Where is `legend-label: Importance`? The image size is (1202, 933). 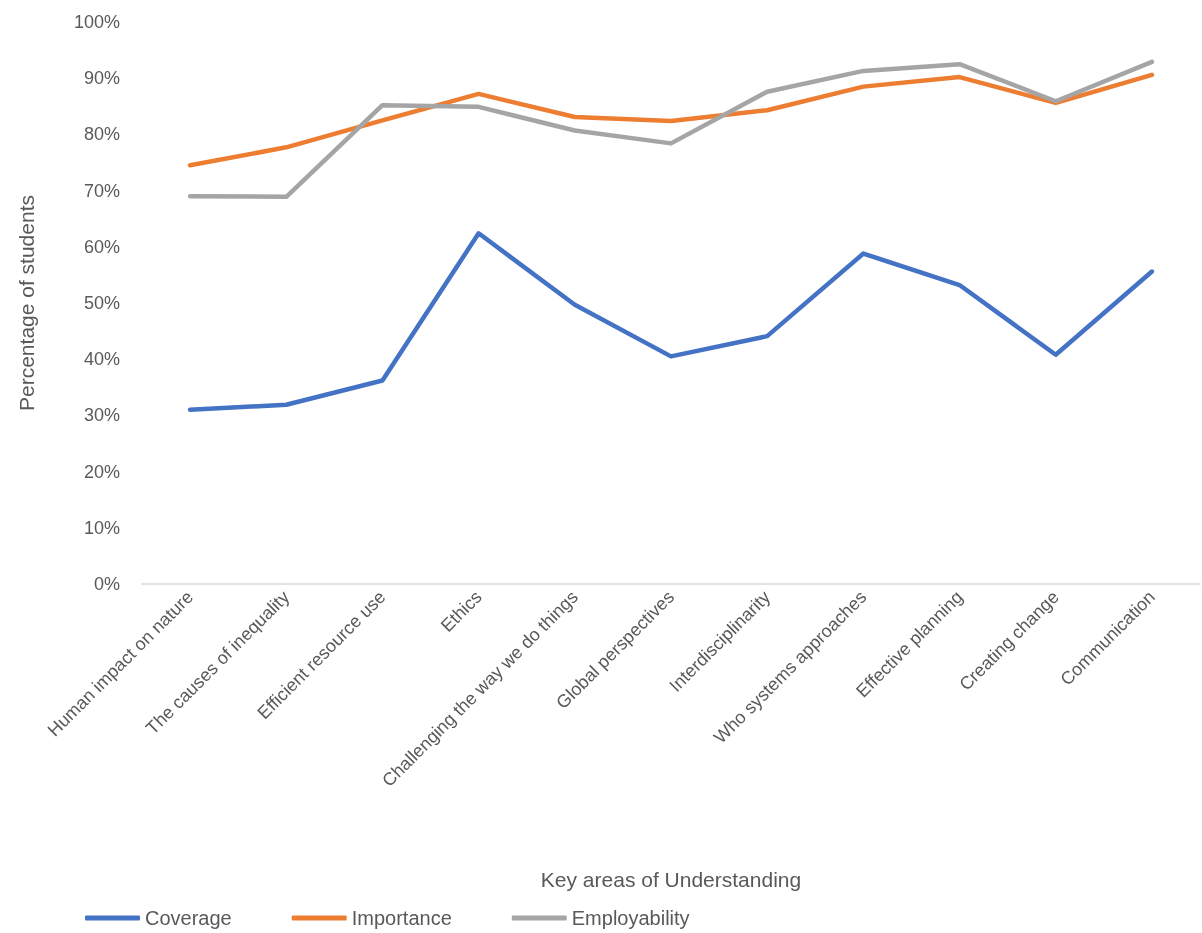
legend-label: Importance is located at coordinates (401, 918).